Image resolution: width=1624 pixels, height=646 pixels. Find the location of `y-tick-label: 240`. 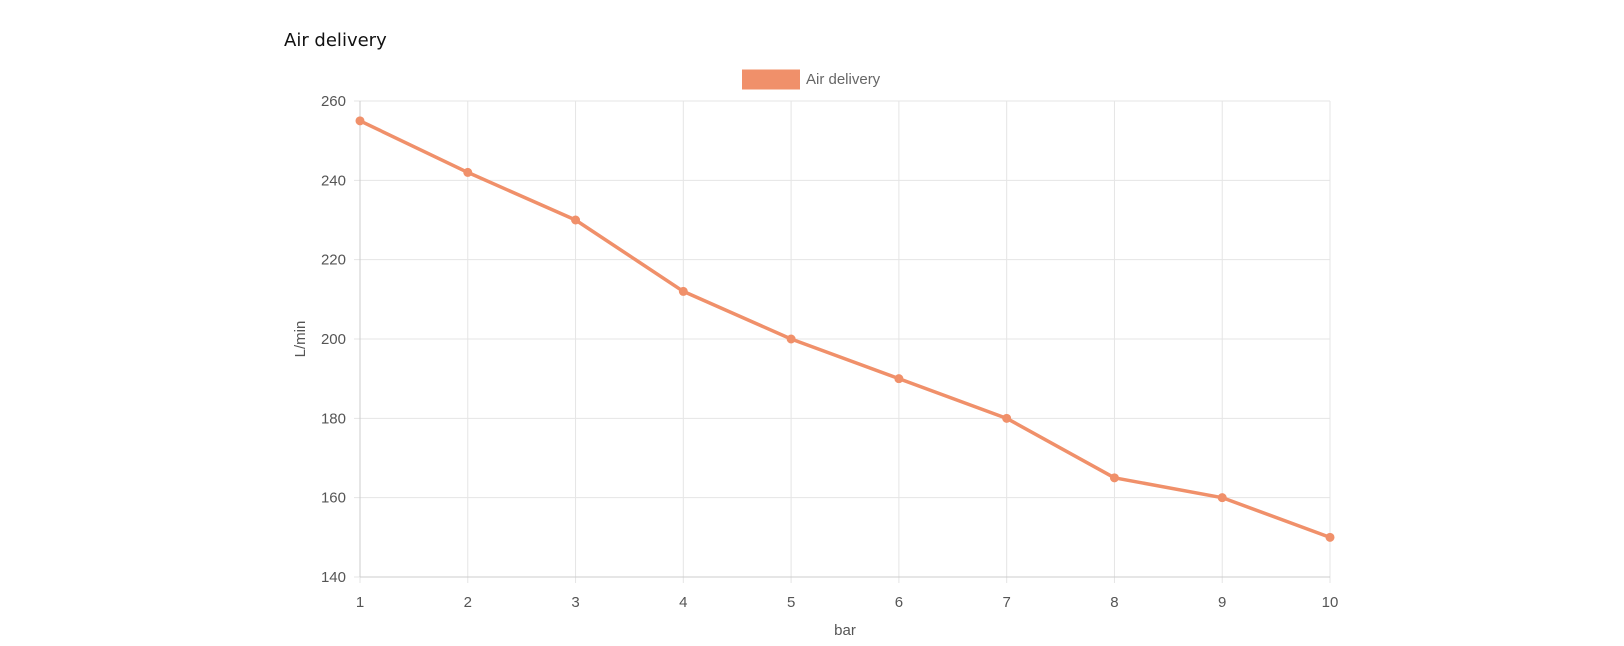

y-tick-label: 240 is located at coordinates (333, 180).